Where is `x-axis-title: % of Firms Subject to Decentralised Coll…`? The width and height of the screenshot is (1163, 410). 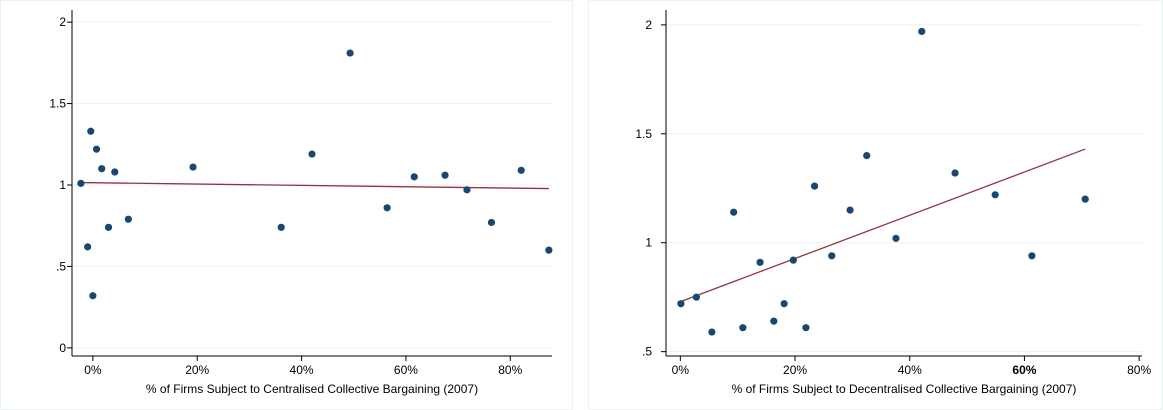 x-axis-title: % of Firms Subject to Decentralised Coll… is located at coordinates (904, 389).